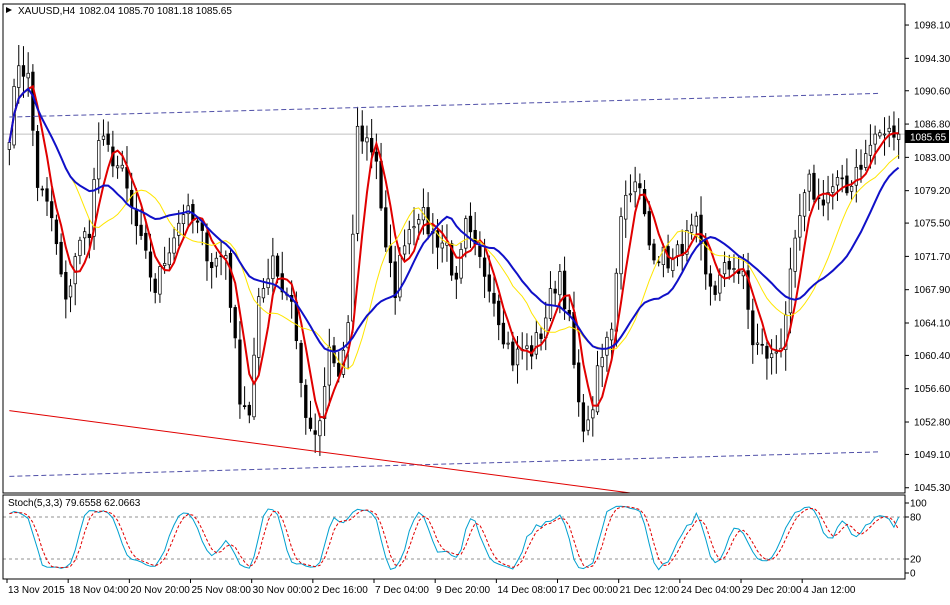 Image resolution: width=950 pixels, height=605 pixels. What do you see at coordinates (829, 590) in the screenshot?
I see `time-axis-label: 4 Jan 12:00` at bounding box center [829, 590].